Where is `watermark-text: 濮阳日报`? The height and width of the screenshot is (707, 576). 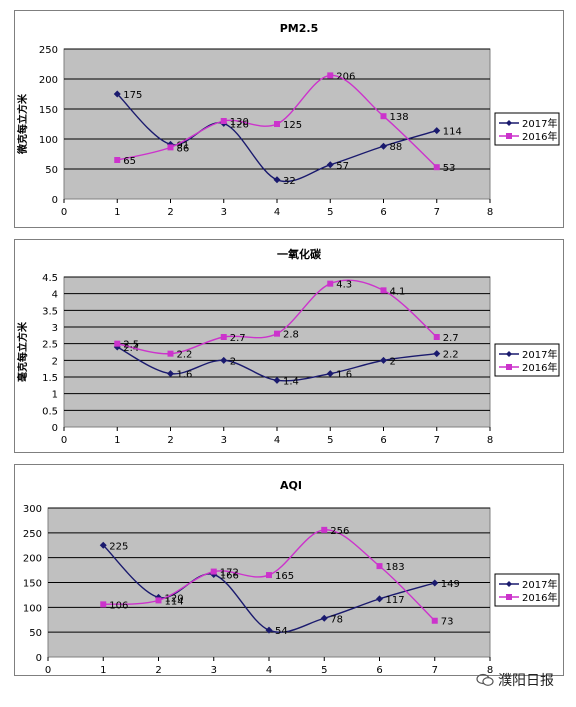 watermark-text: 濮阳日报 is located at coordinates (526, 681).